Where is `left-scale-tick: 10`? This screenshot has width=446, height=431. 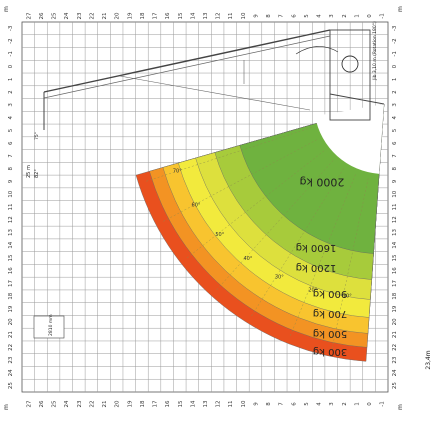 left-scale-tick: 10 is located at coordinates (11, 193).